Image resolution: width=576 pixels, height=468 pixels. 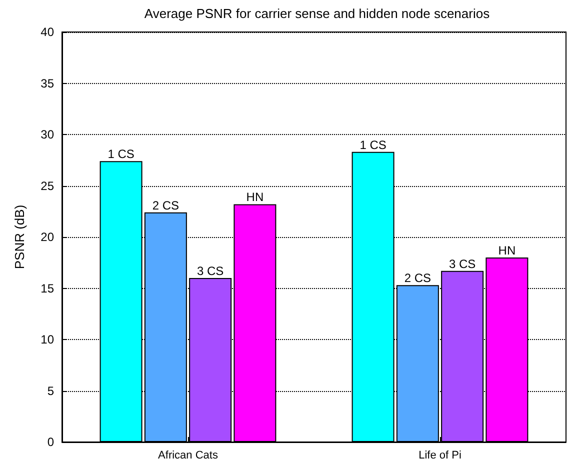 What do you see at coordinates (462, 263) in the screenshot?
I see `text: 3 CS` at bounding box center [462, 263].